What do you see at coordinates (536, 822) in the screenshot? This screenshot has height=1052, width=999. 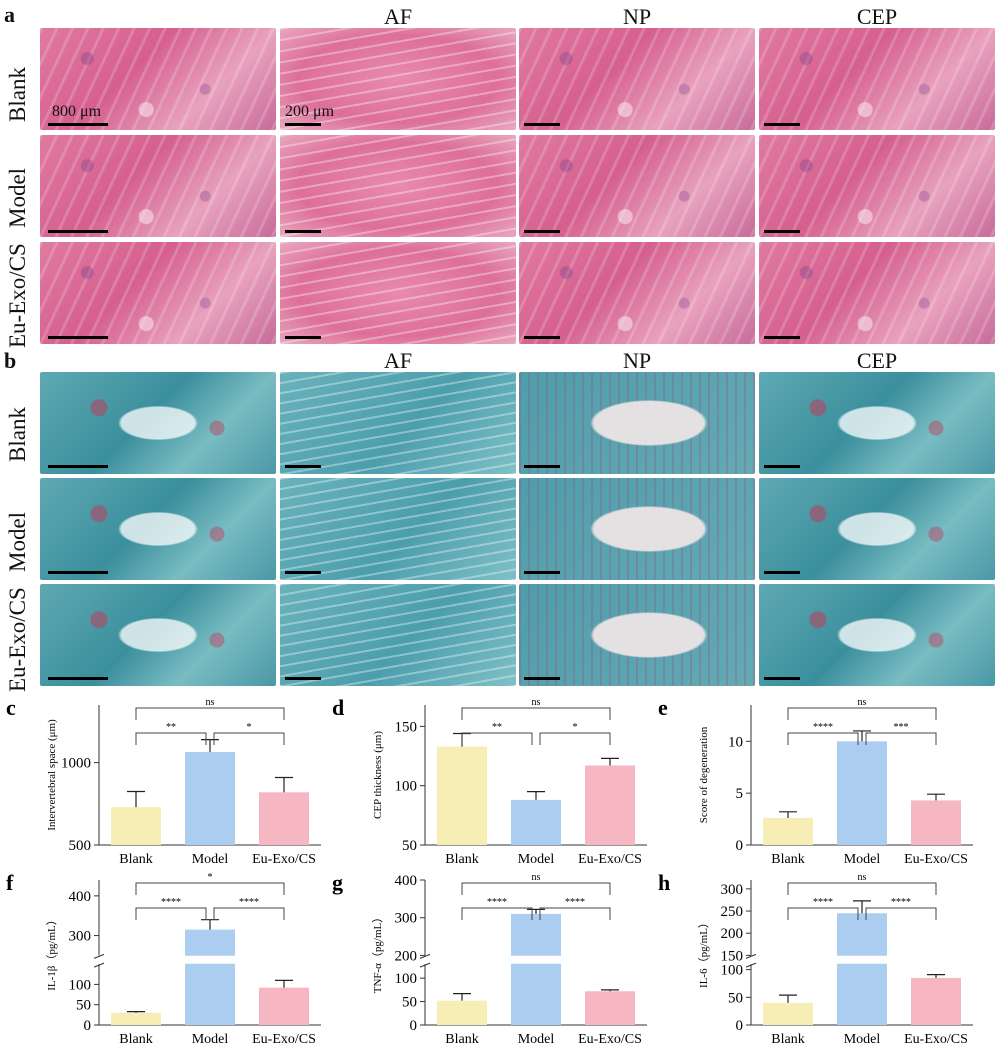 I see `bar-model` at bounding box center [536, 822].